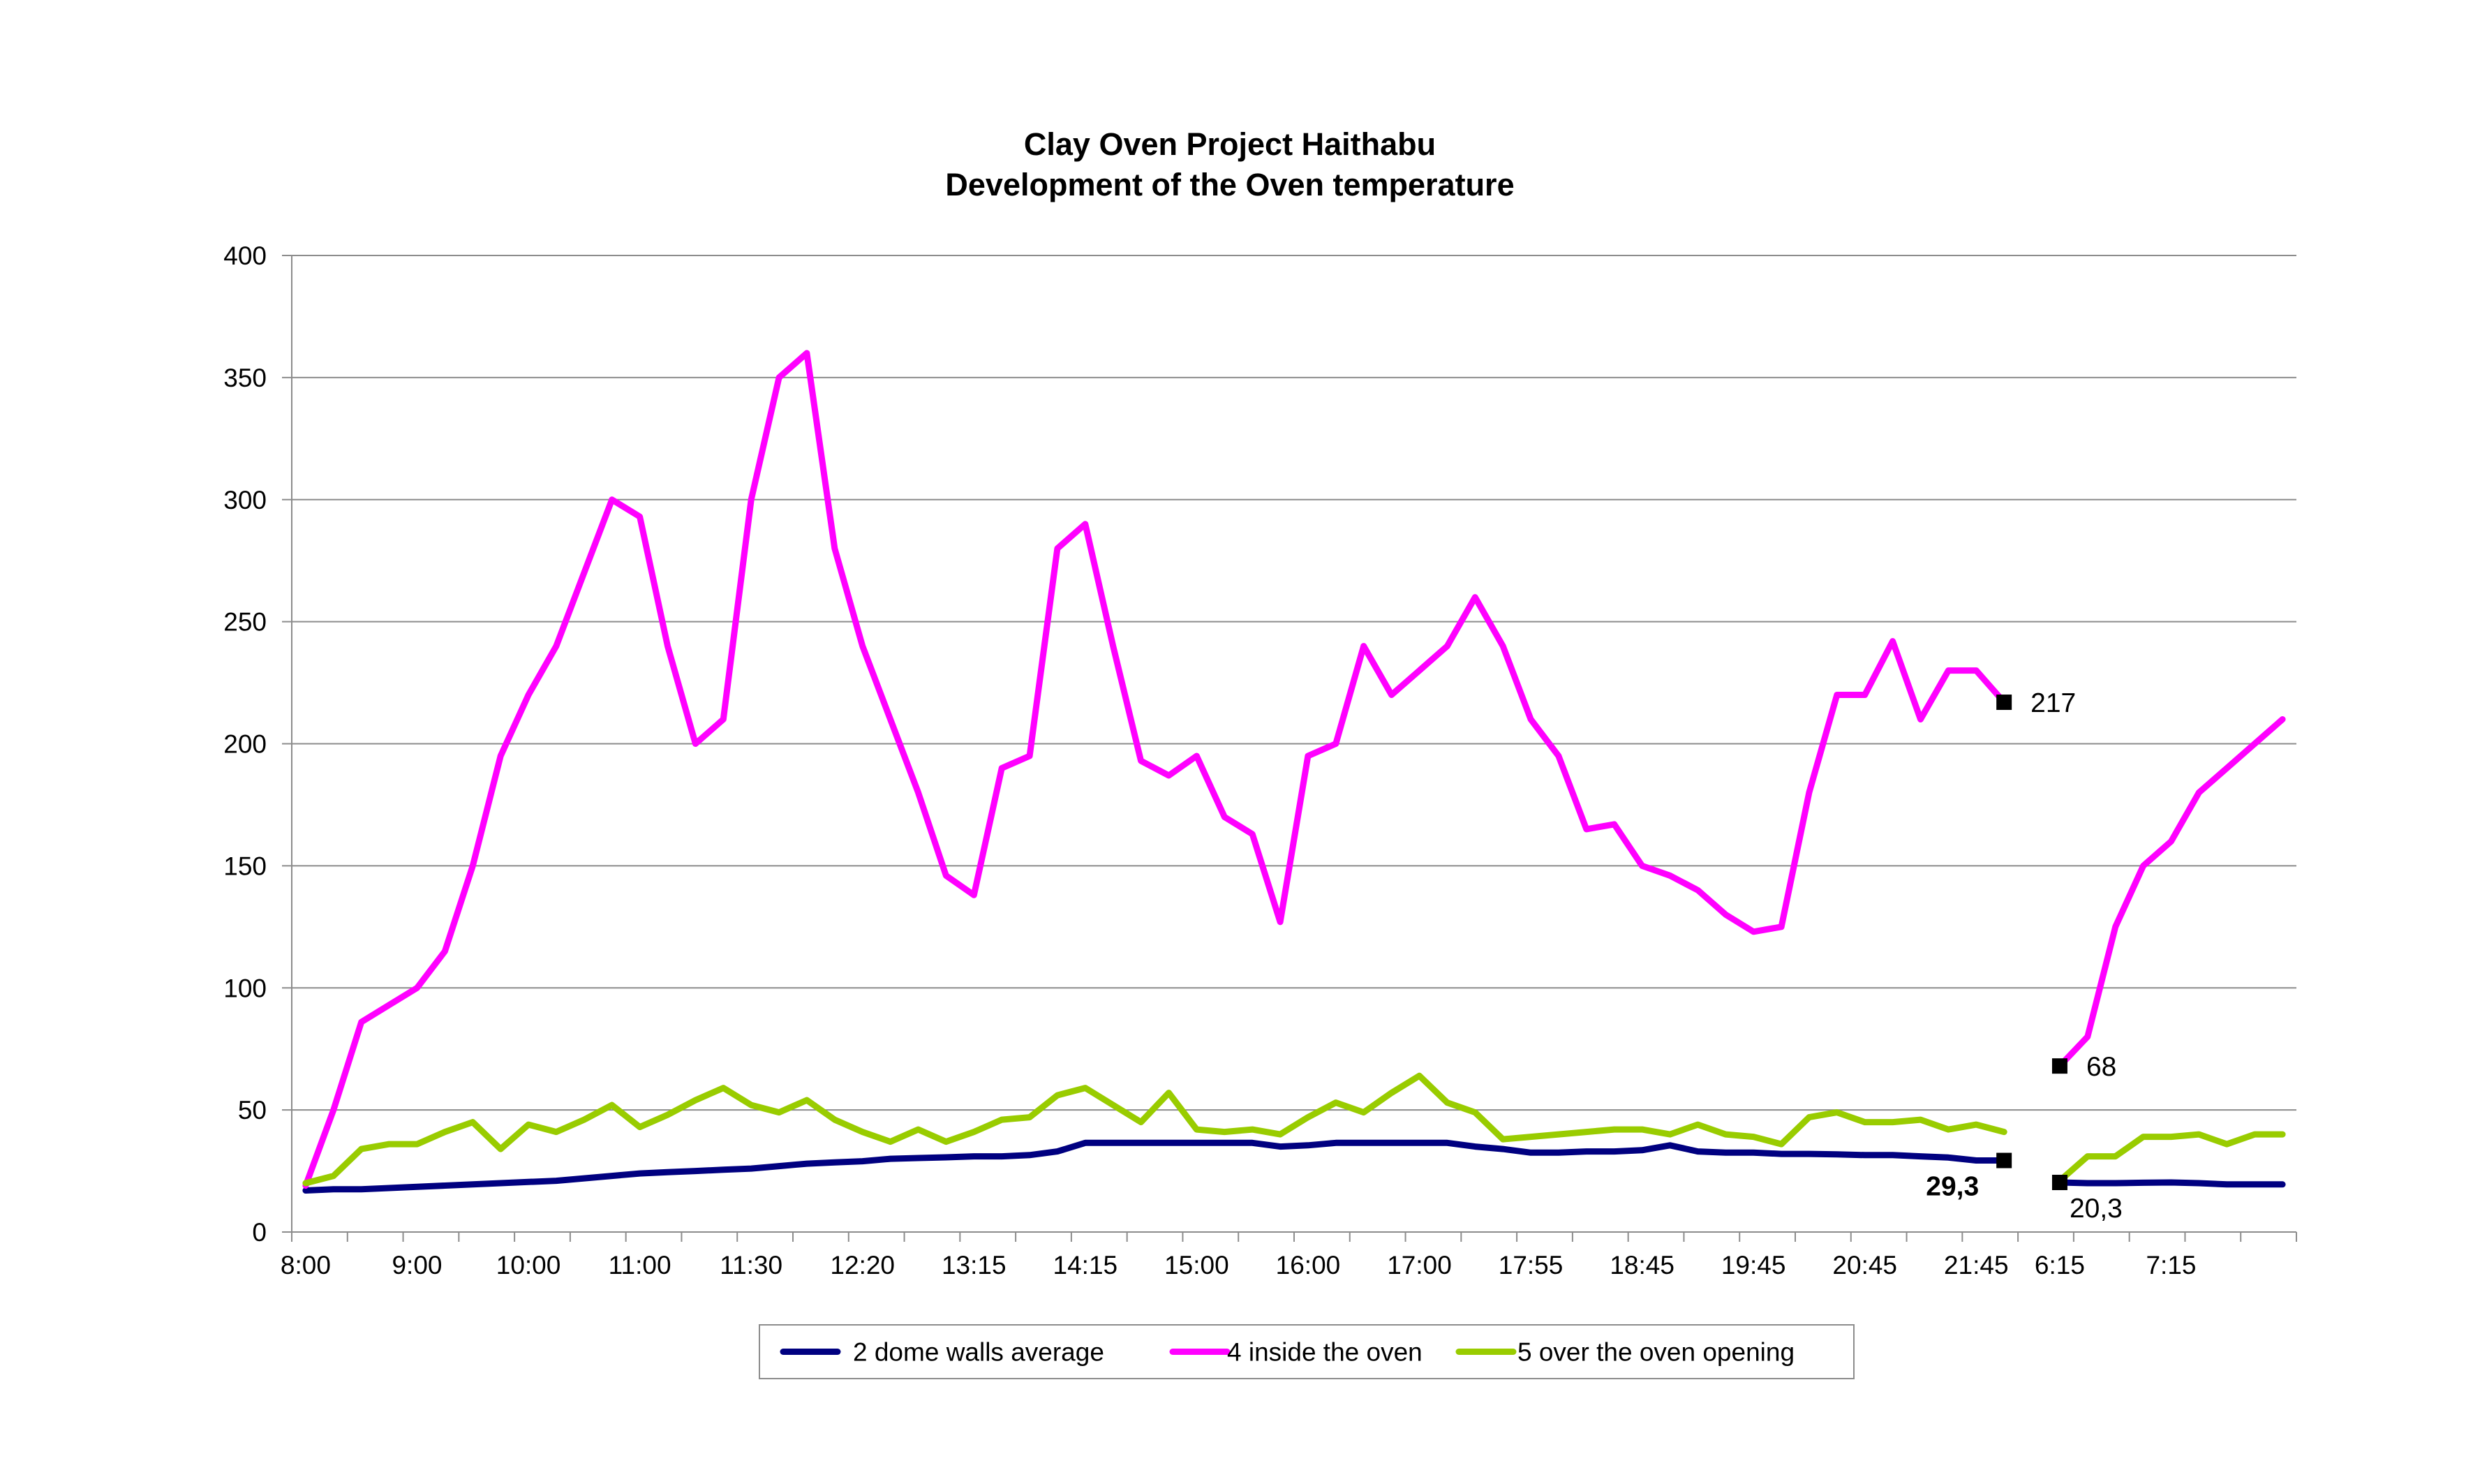 The width and height of the screenshot is (2473, 1484). What do you see at coordinates (245, 866) in the screenshot?
I see `y-tick-label: 150` at bounding box center [245, 866].